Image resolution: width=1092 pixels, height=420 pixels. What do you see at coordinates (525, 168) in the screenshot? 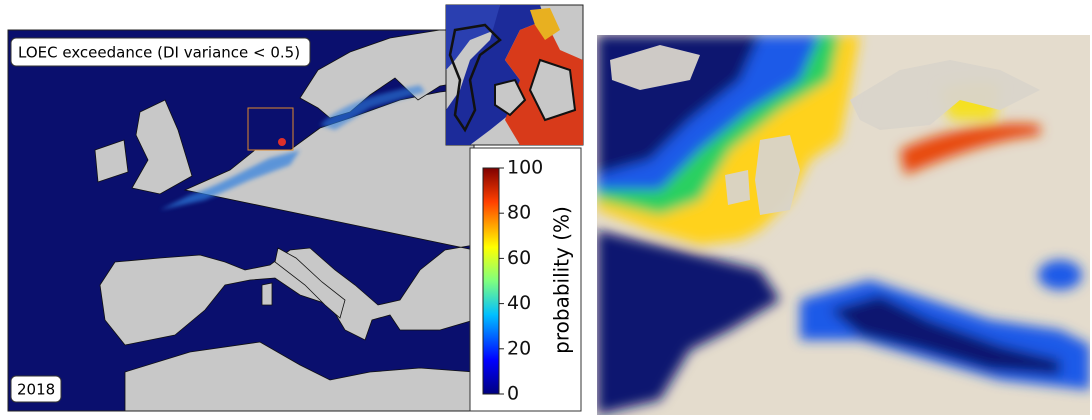
I see `colorbar-tick-label: 100` at bounding box center [525, 168].